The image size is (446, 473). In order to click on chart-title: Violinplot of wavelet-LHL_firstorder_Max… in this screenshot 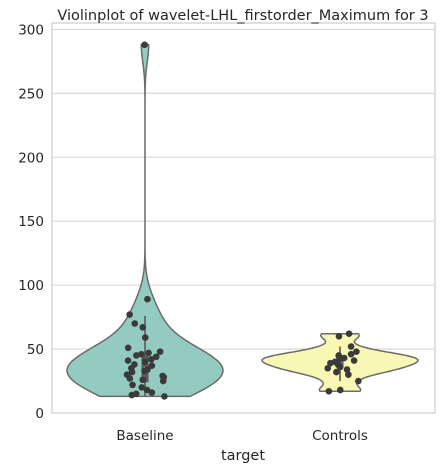, I will do `click(242, 16)`.